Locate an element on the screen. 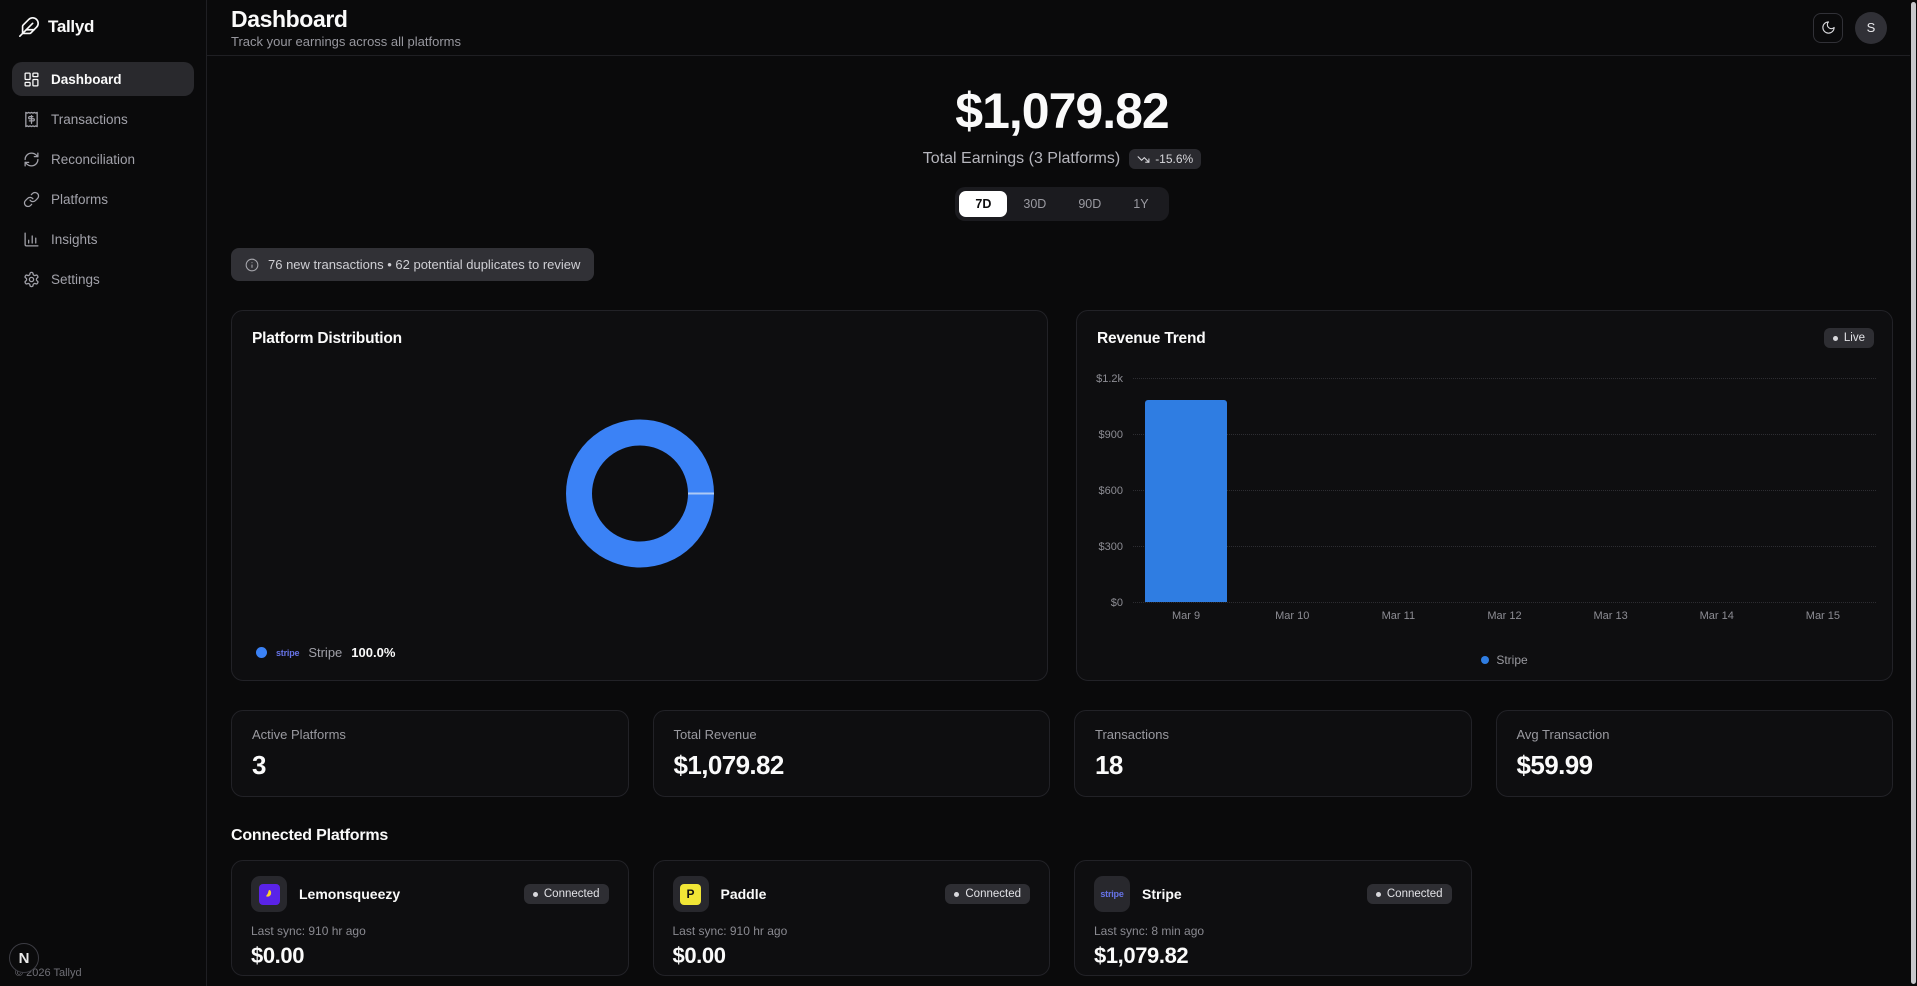 Image resolution: width=1917 pixels, height=986 pixels. total-earnings-caption: Total Earnings (3 Platforms) -15.6% is located at coordinates (1062, 159).